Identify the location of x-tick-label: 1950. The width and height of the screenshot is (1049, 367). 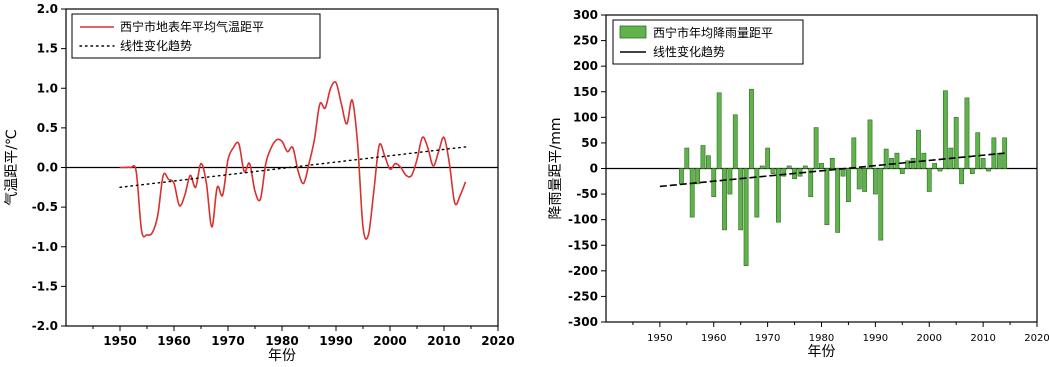
(659, 338).